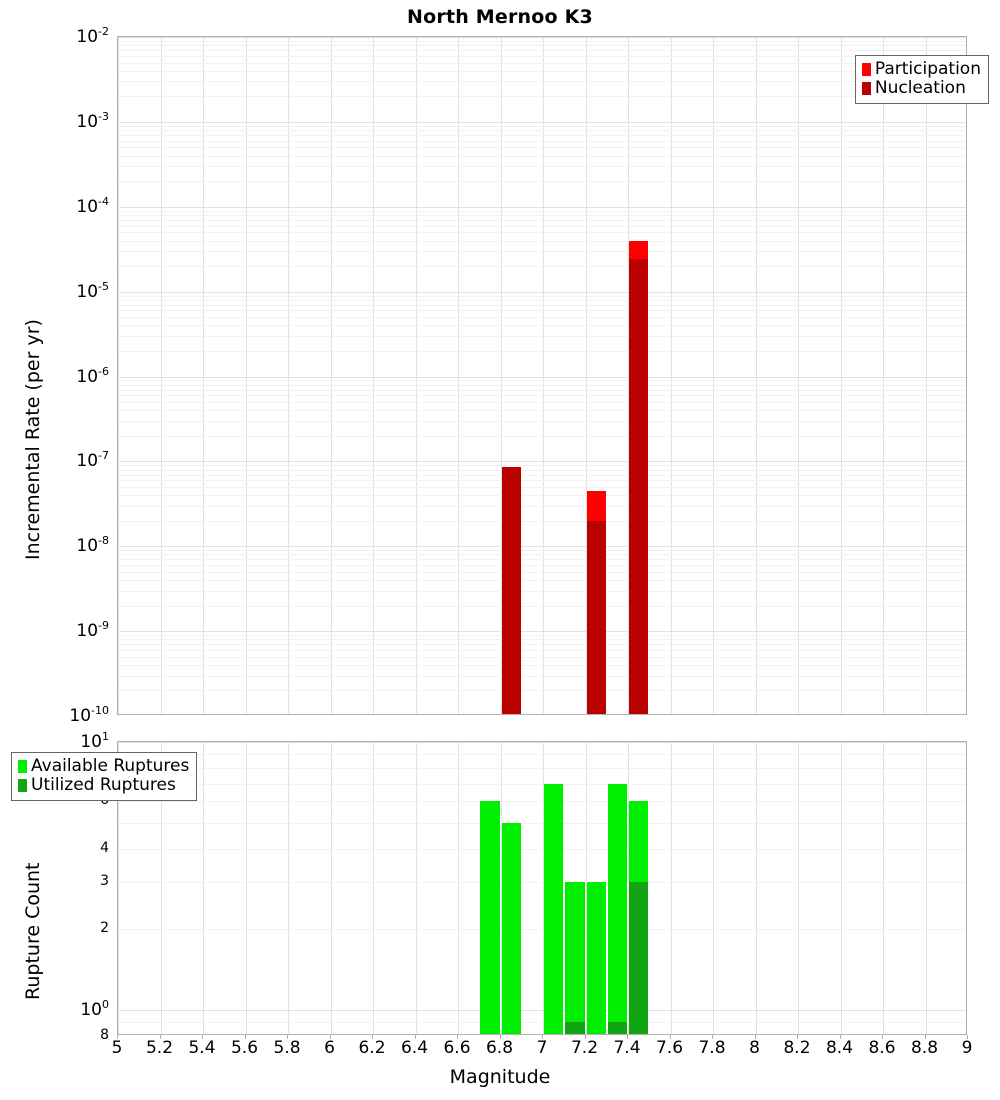 The image size is (1000, 1100). I want to click on bar-nucleation-m7.4, so click(639, 486).